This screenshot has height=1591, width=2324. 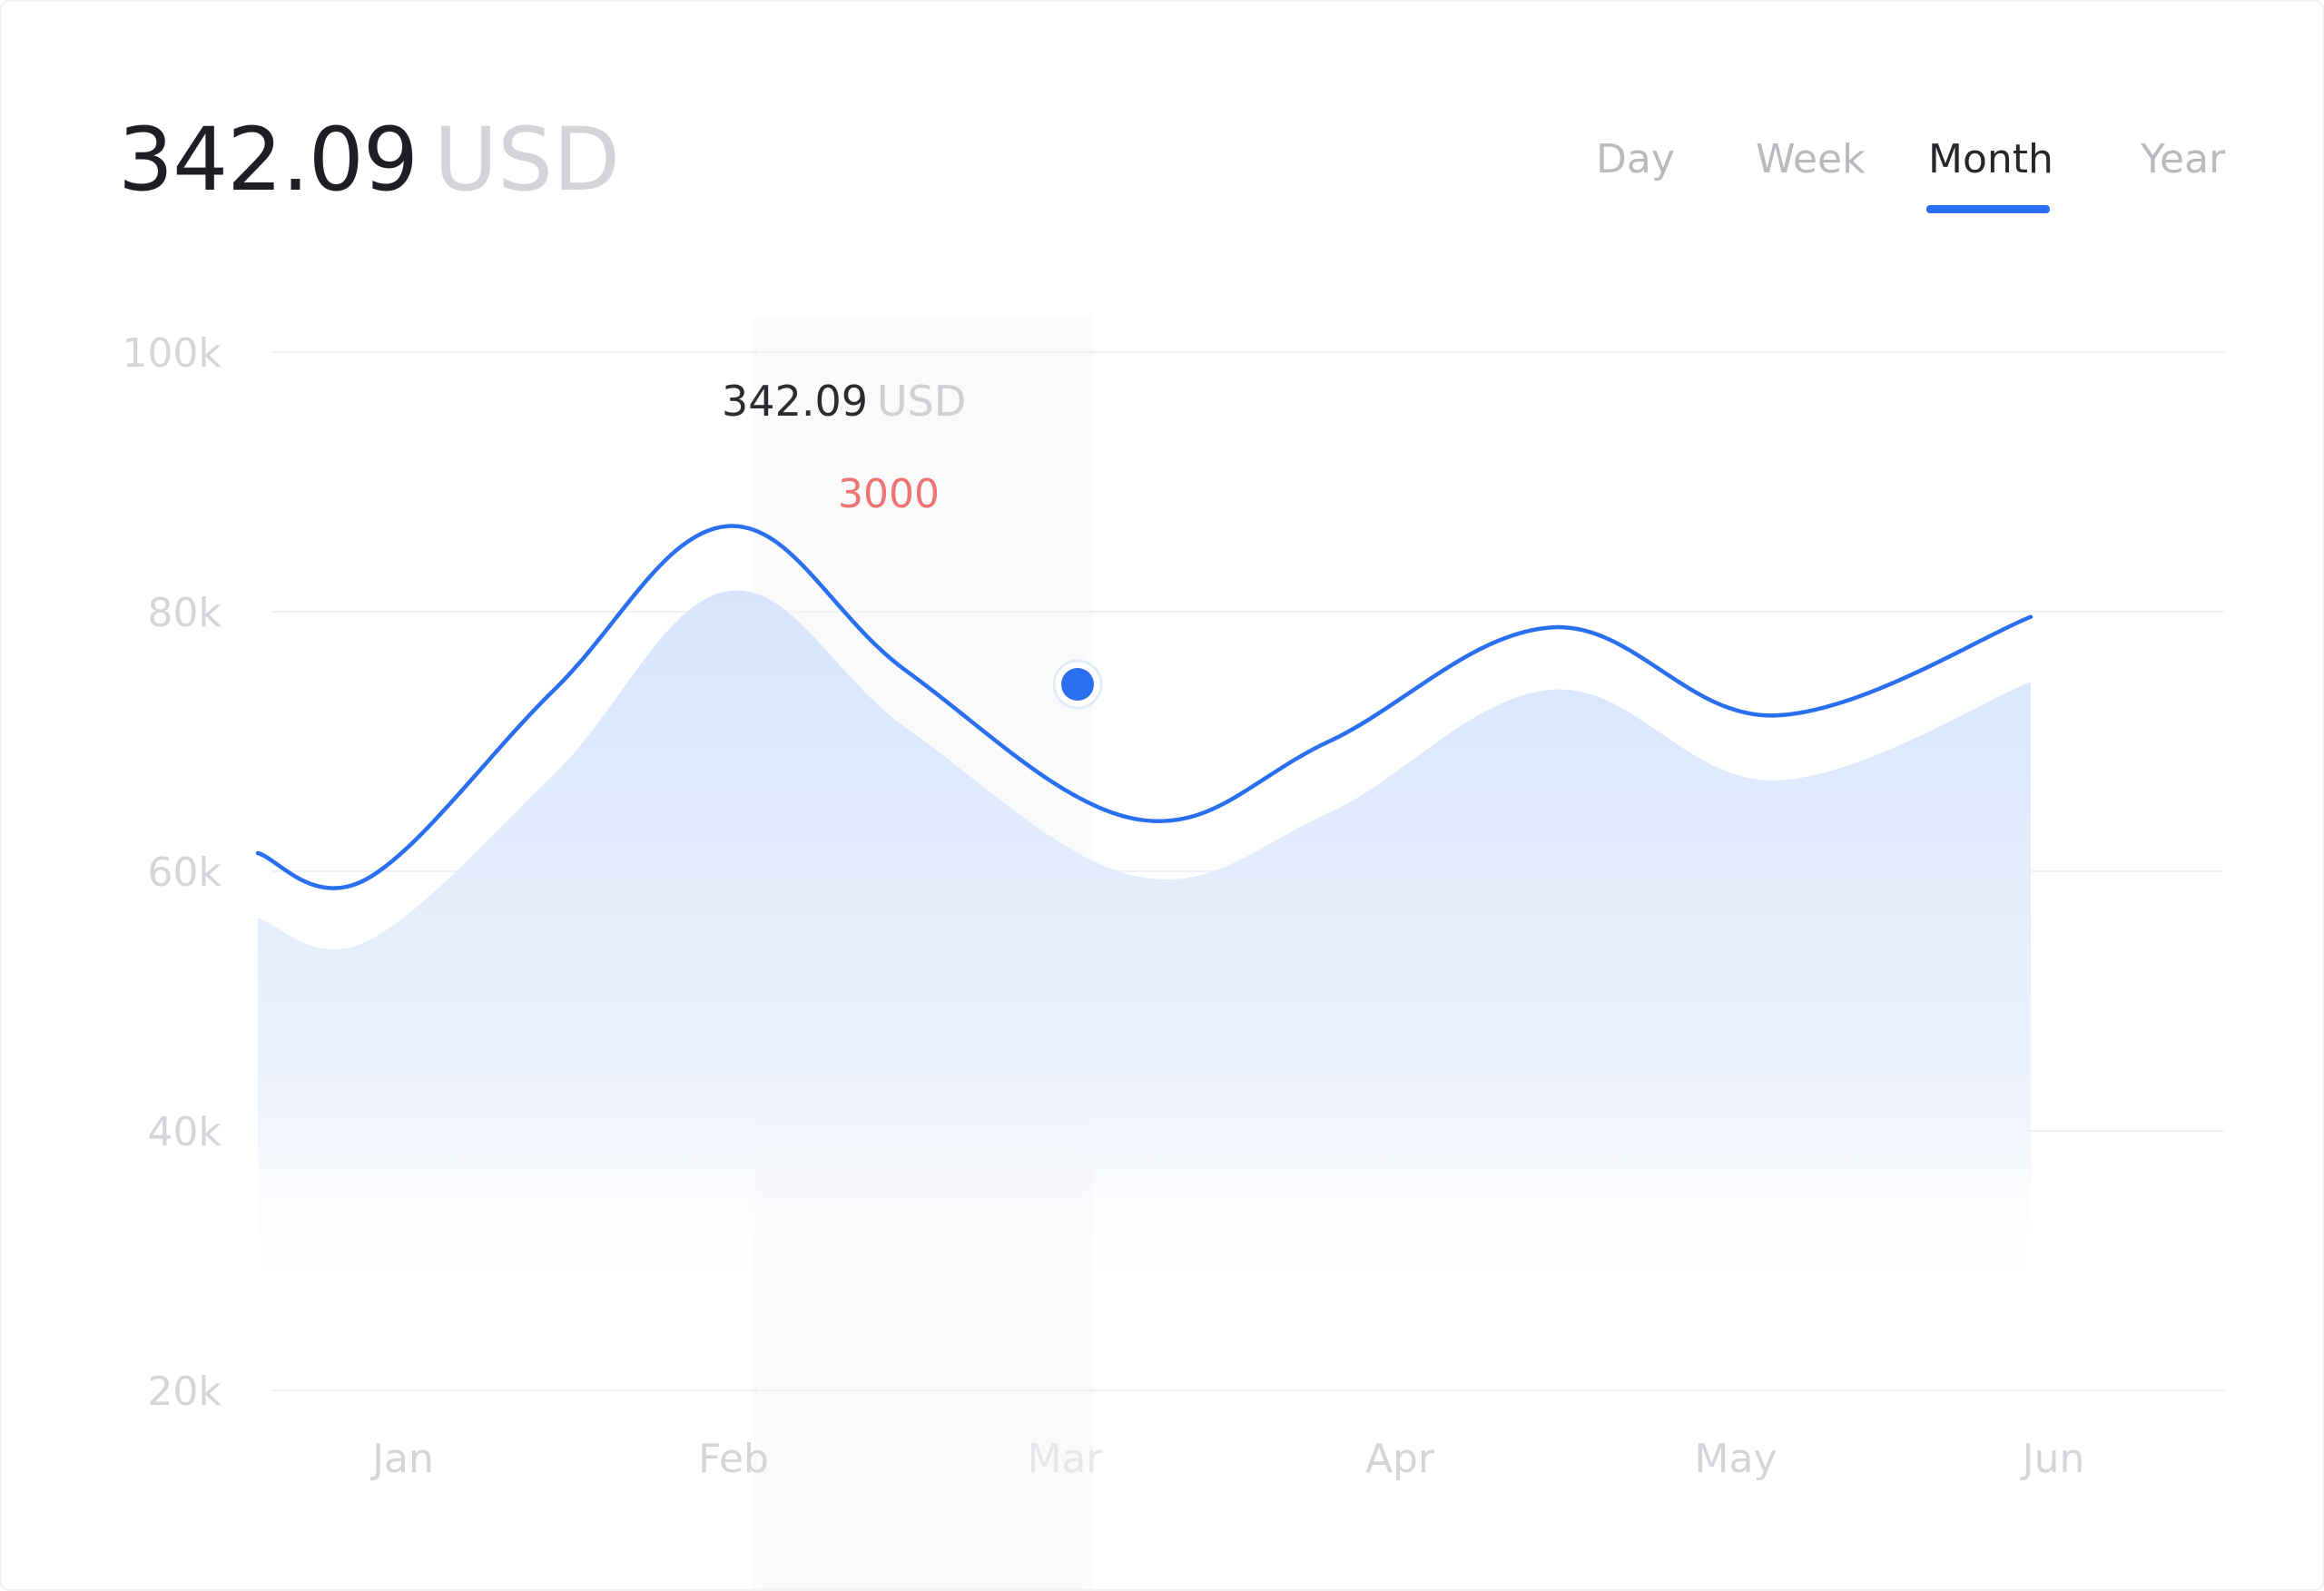 What do you see at coordinates (185, 1392) in the screenshot?
I see `y-tick-label: 20k` at bounding box center [185, 1392].